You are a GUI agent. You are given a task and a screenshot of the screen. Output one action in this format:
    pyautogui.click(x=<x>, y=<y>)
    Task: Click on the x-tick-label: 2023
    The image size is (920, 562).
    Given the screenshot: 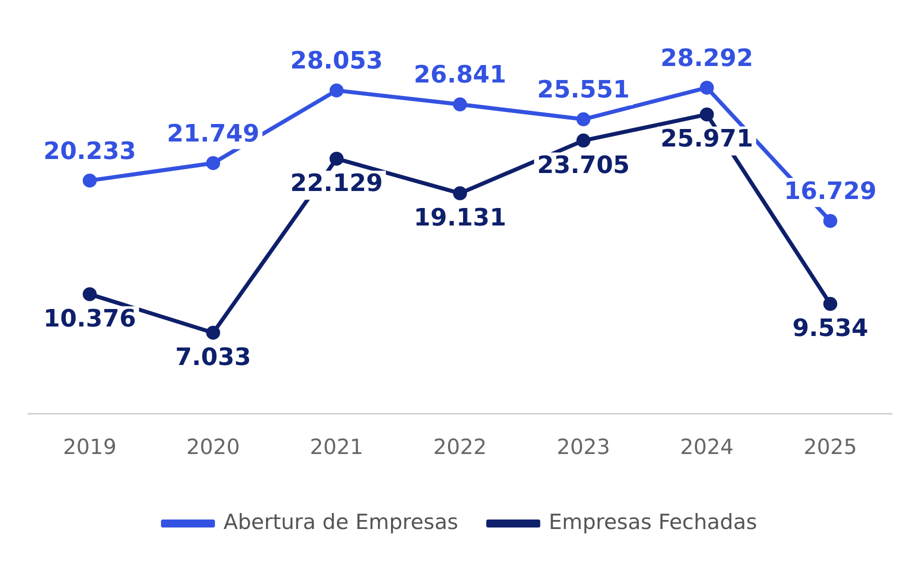 What is the action you would take?
    pyautogui.click(x=583, y=446)
    